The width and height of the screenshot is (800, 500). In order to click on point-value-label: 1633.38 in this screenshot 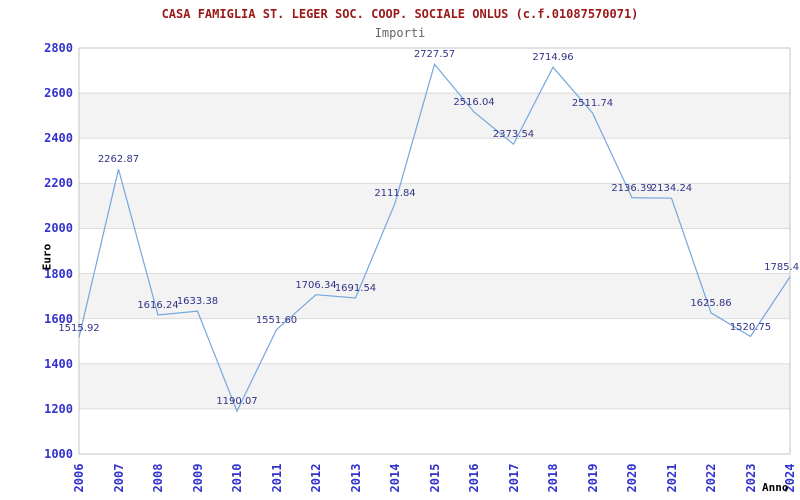, I will do `click(197, 302)`.